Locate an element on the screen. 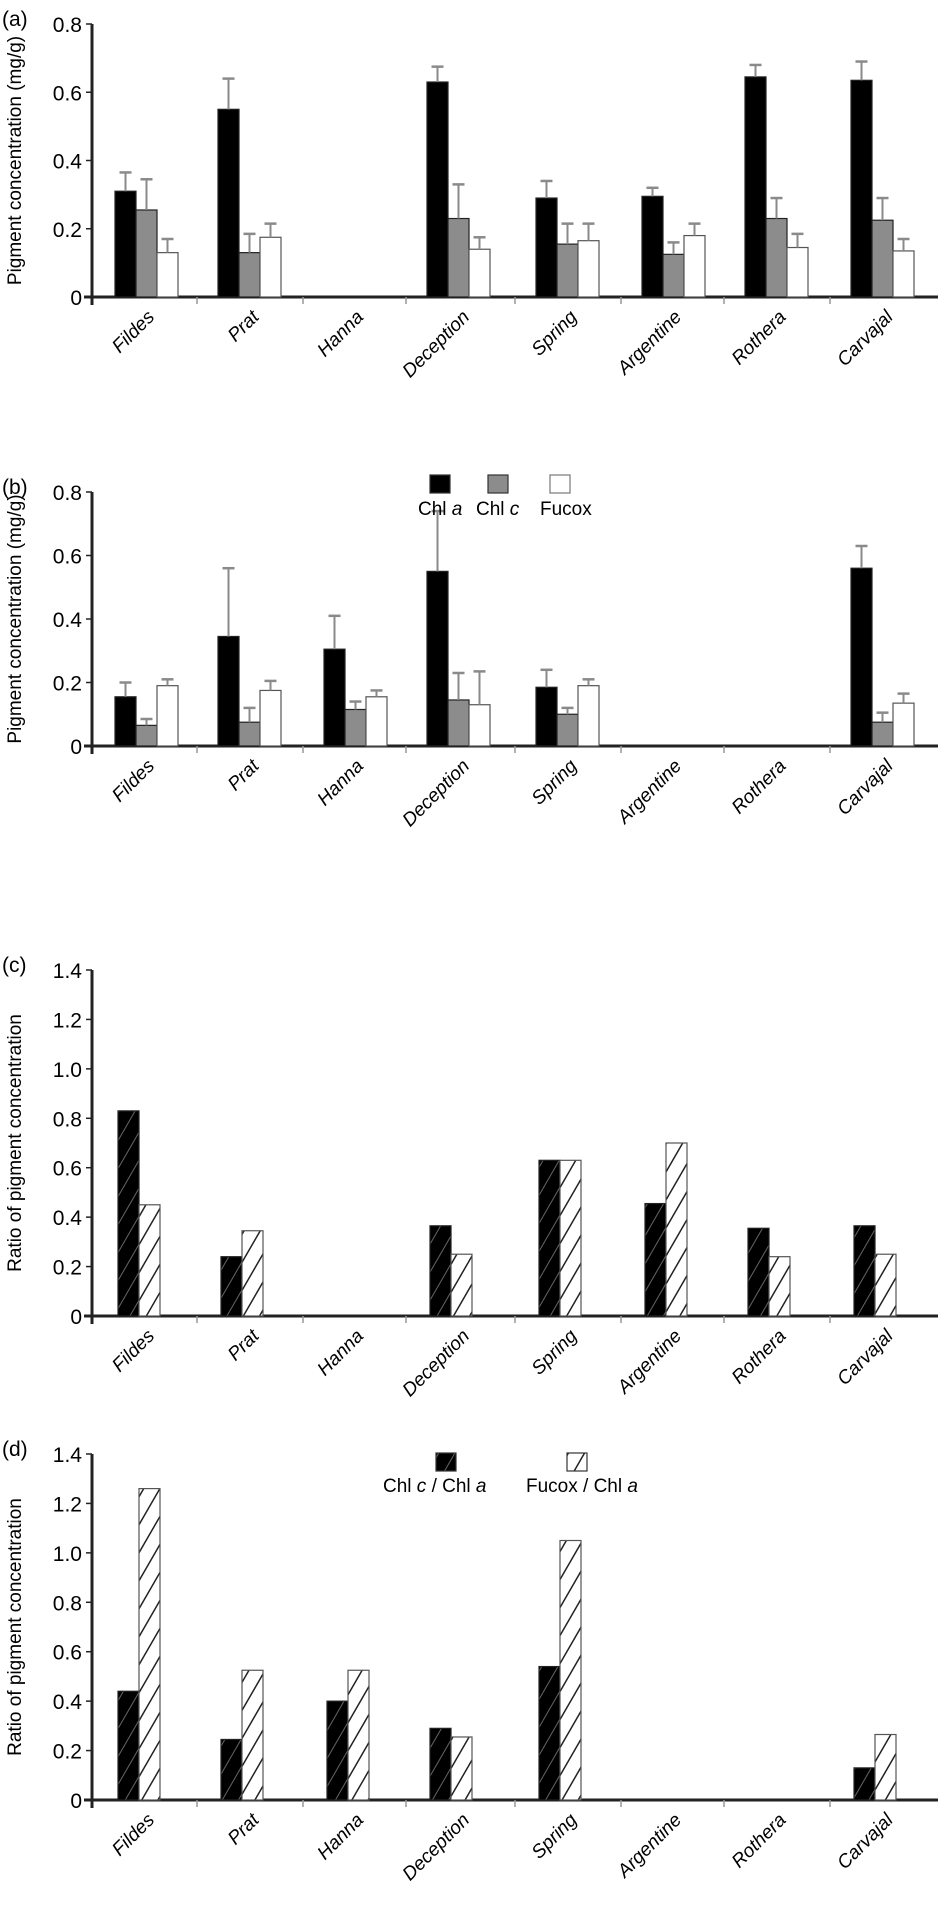  panel-label: (d) is located at coordinates (15, 1449).